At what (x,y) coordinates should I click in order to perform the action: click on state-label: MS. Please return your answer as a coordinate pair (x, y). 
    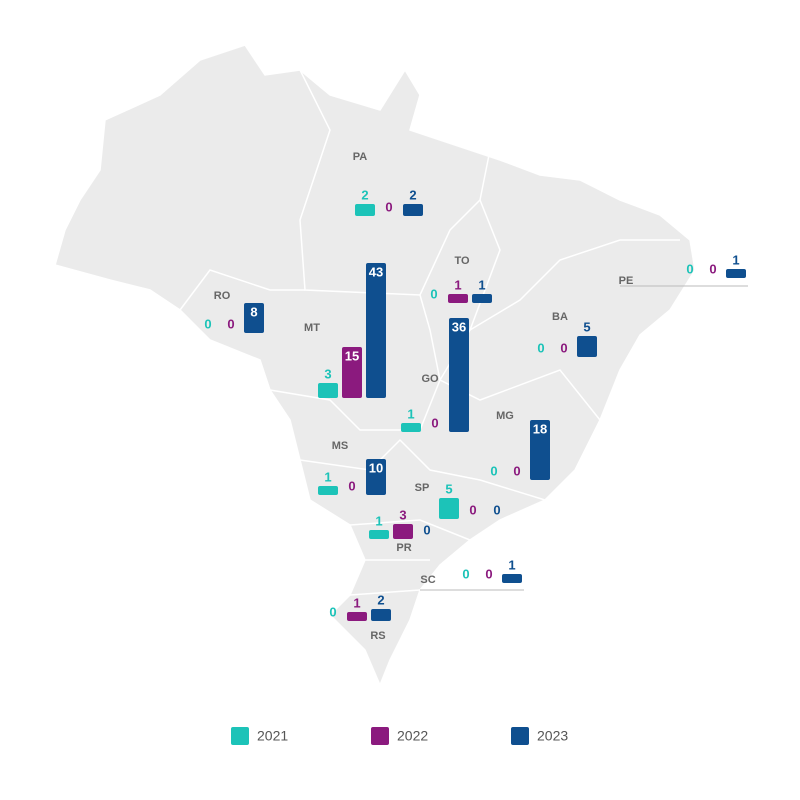
    Looking at the image, I should click on (340, 446).